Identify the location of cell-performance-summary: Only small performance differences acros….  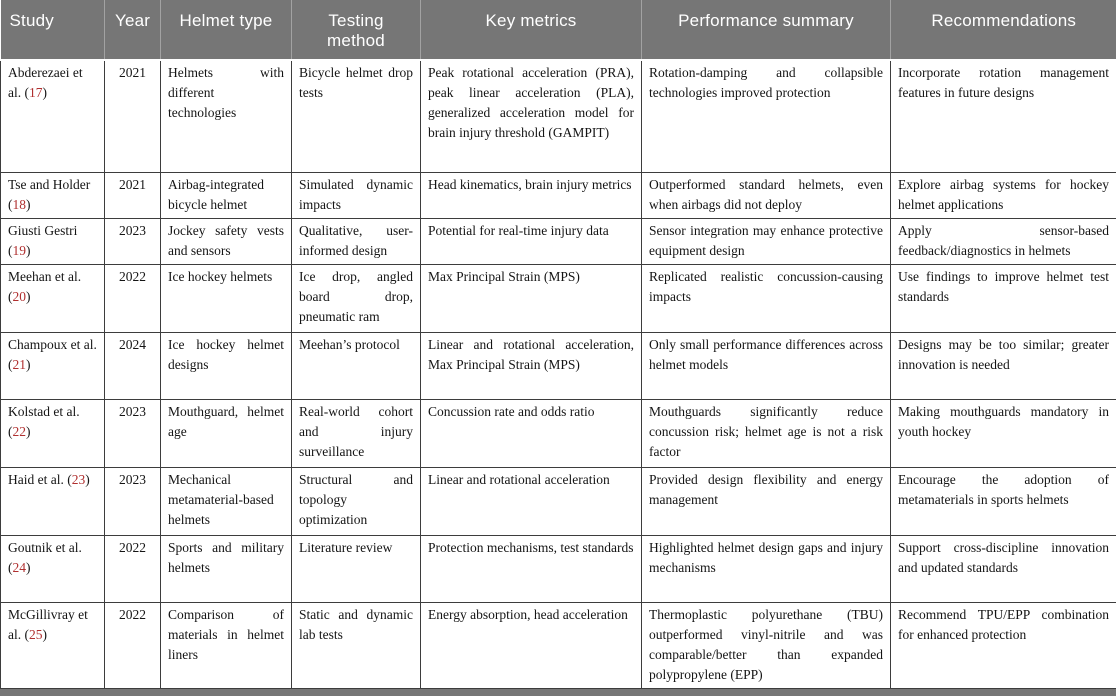
(766, 365).